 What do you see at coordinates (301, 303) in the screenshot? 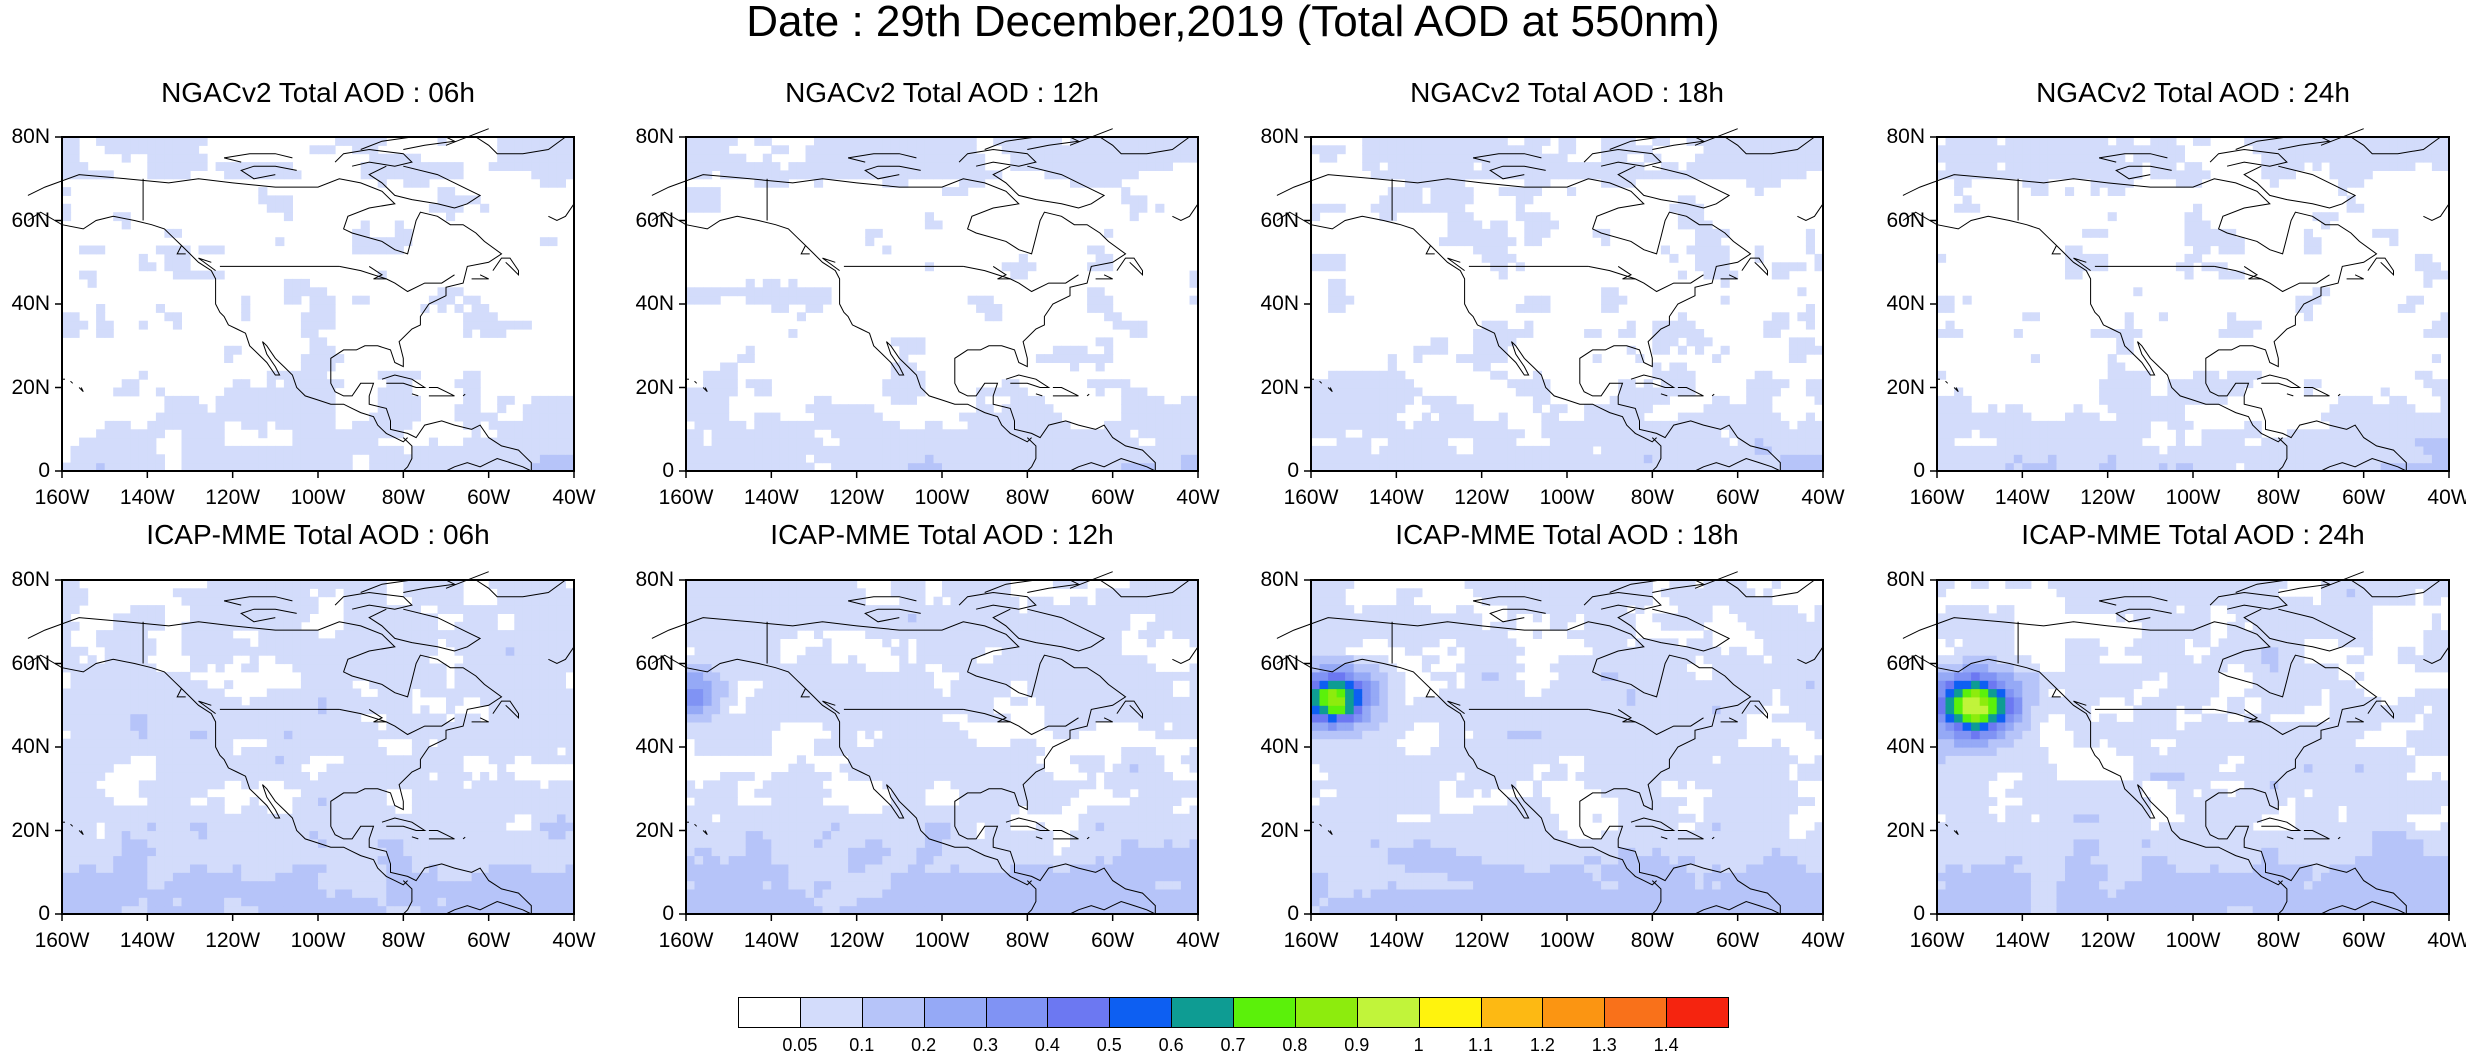
I see `aod-map-ngacv2-06h` at bounding box center [301, 303].